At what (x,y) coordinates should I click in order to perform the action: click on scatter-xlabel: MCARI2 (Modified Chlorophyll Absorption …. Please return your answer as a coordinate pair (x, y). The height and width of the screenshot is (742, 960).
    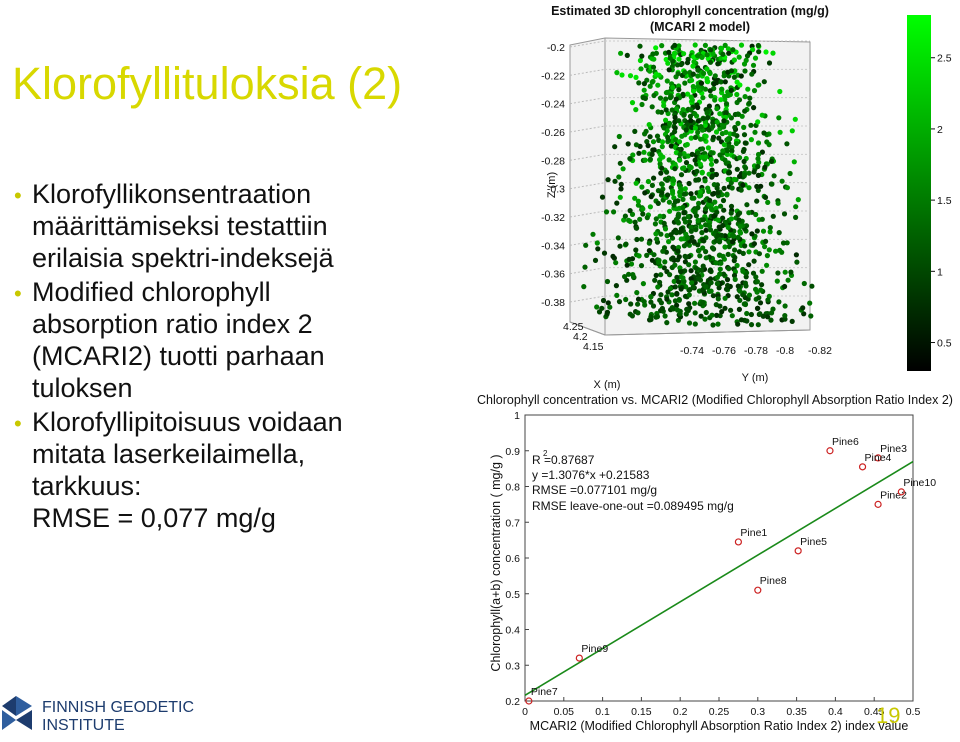
    Looking at the image, I should click on (719, 726).